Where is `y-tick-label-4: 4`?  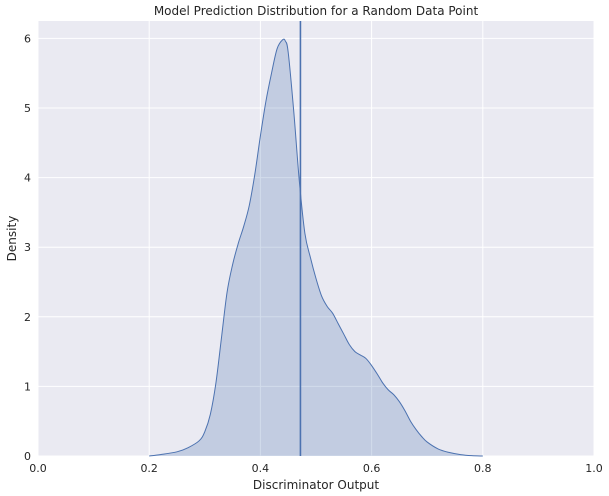 y-tick-label-4: 4 is located at coordinates (27, 178).